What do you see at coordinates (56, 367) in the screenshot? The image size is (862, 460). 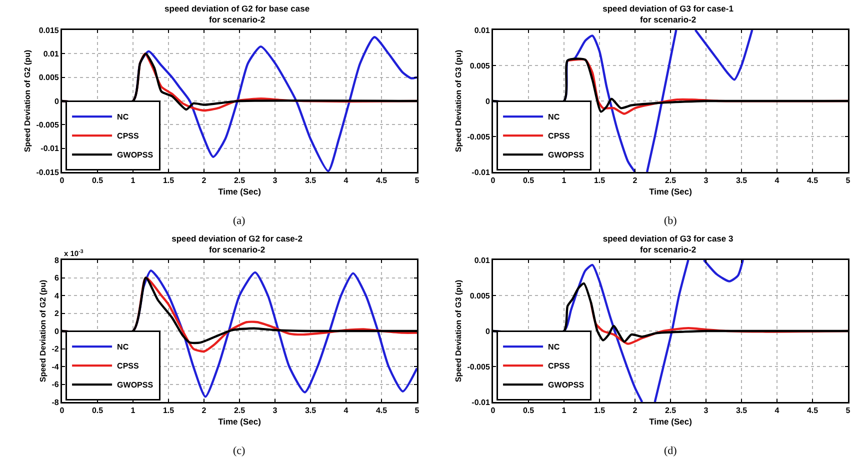 I see `y-tick-label: -4` at bounding box center [56, 367].